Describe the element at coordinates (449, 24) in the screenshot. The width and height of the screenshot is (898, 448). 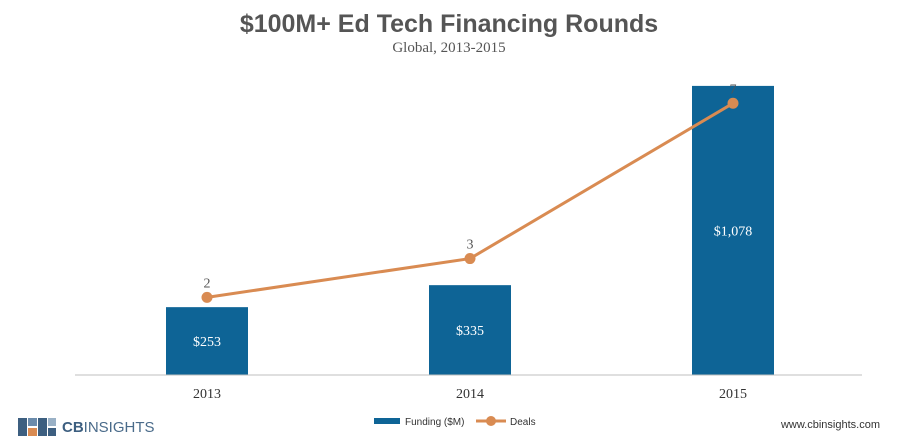
I see `chart-title: $100M+ Ed Tech Financing Rounds` at that location.